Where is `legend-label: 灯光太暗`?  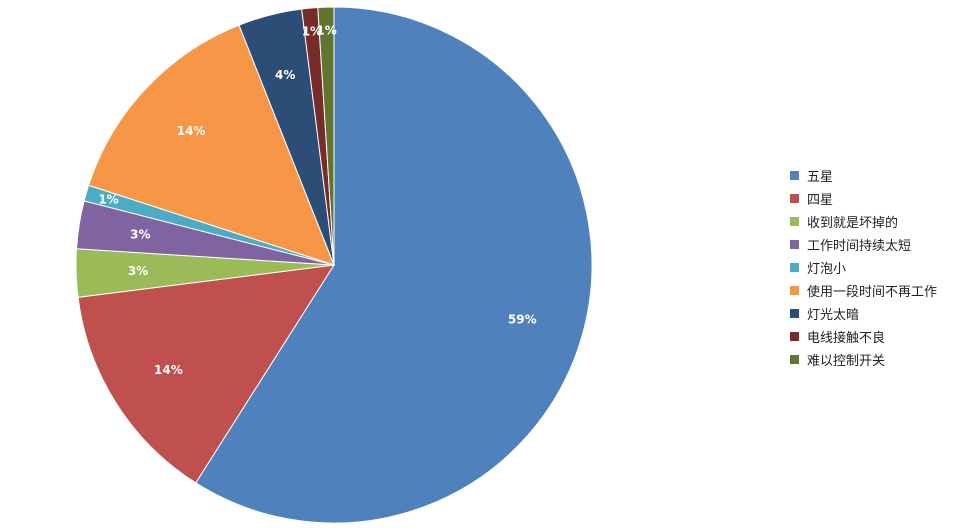
legend-label: 灯光太暗 is located at coordinates (833, 315).